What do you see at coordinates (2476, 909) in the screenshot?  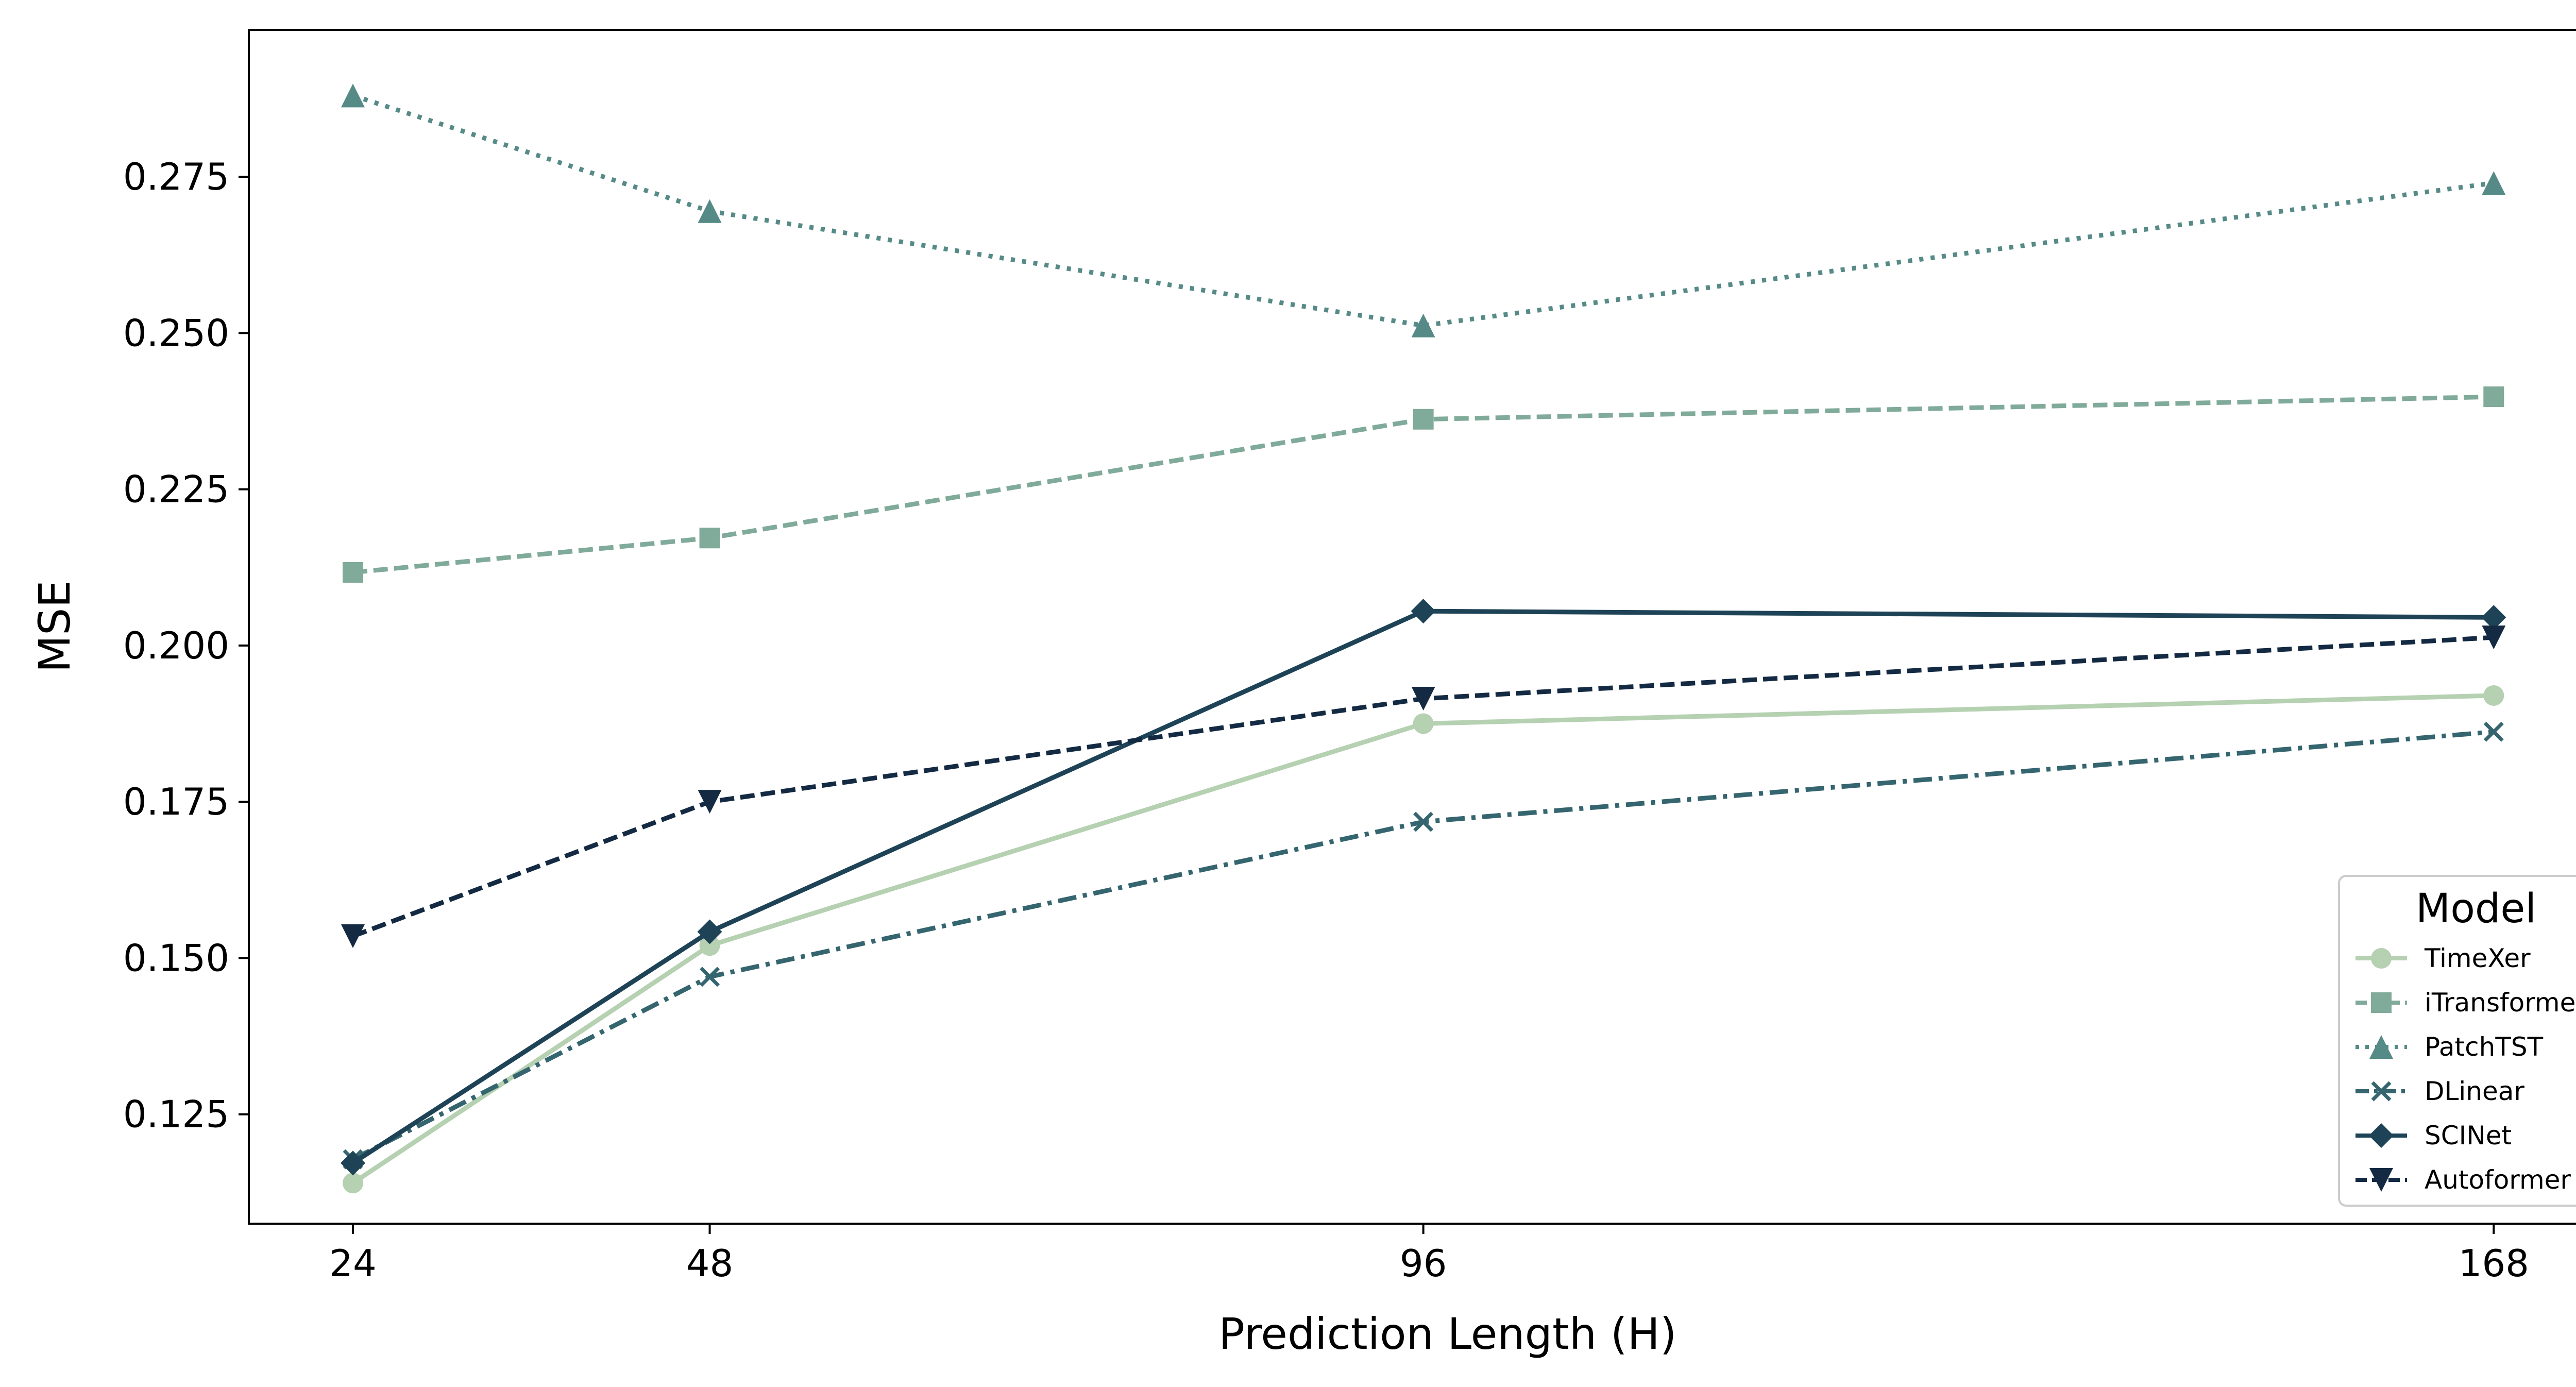 I see `legend-title: Model` at bounding box center [2476, 909].